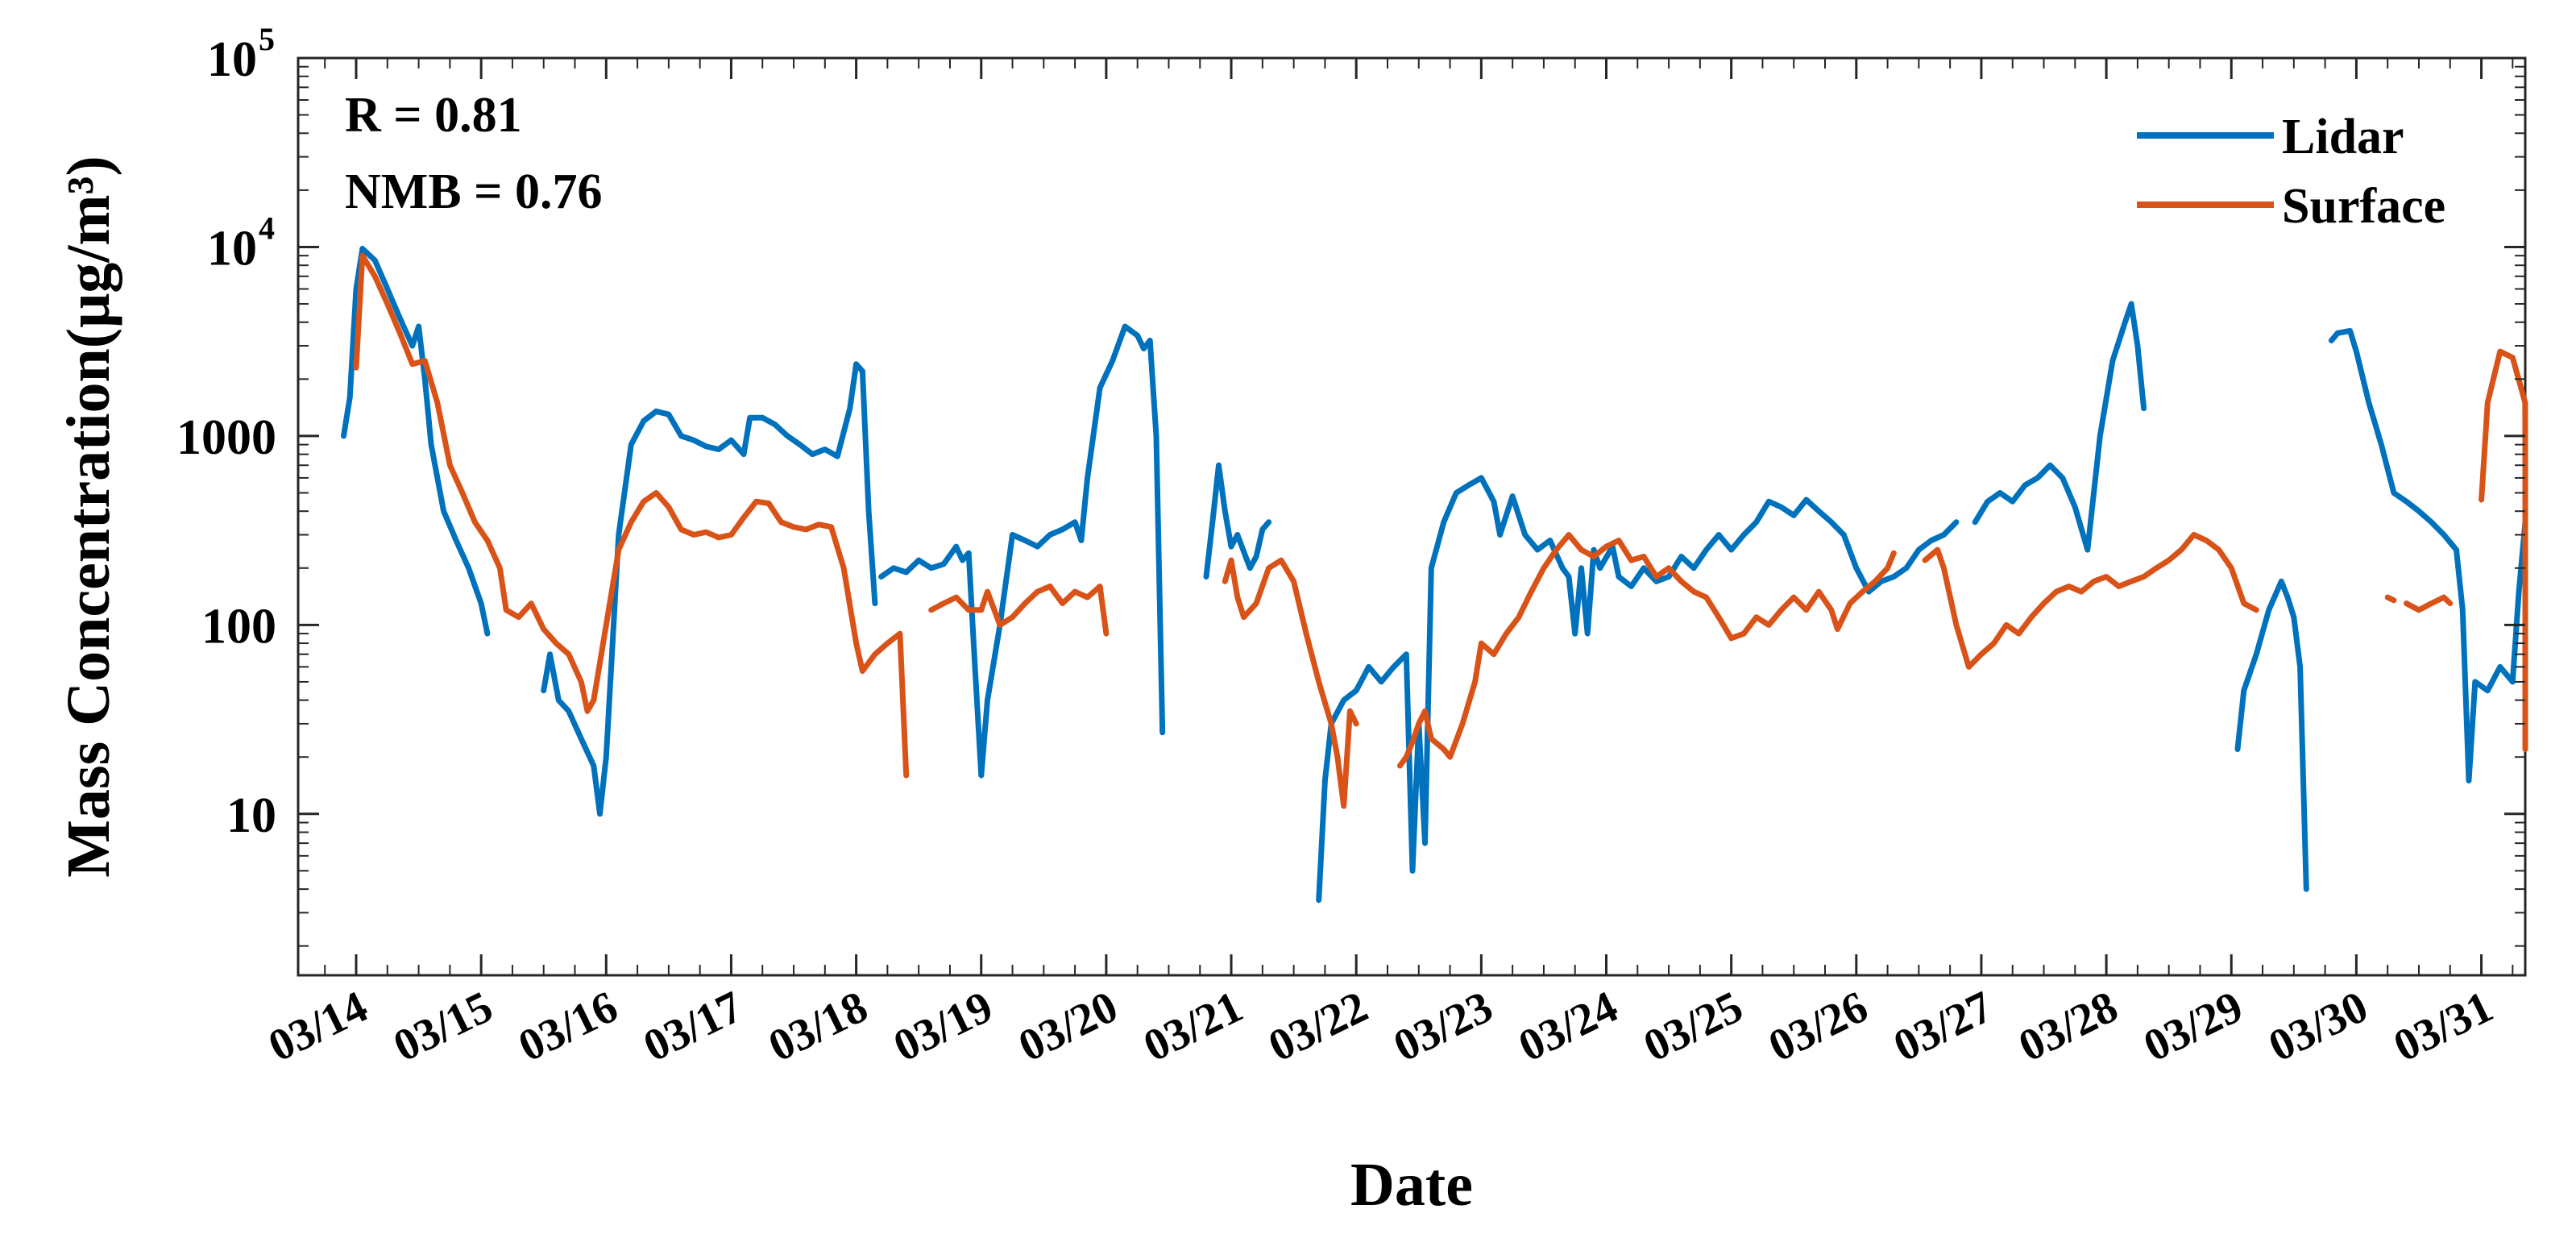 The width and height of the screenshot is (2576, 1234). Describe the element at coordinates (226, 437) in the screenshot. I see `y-tick-label-2: 1000` at that location.